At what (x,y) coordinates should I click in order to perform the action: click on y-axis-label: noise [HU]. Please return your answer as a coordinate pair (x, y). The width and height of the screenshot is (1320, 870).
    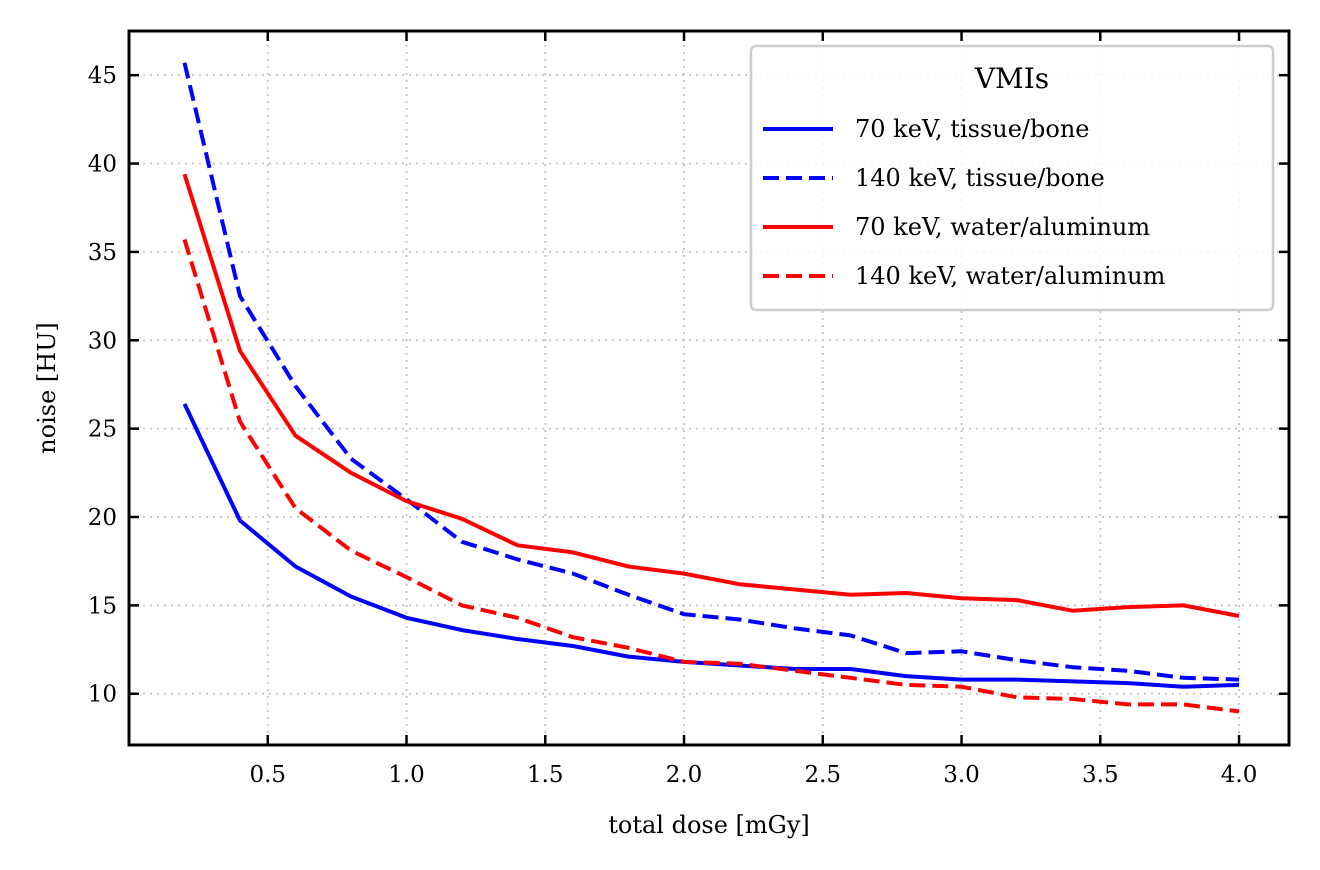
    Looking at the image, I should click on (47, 388).